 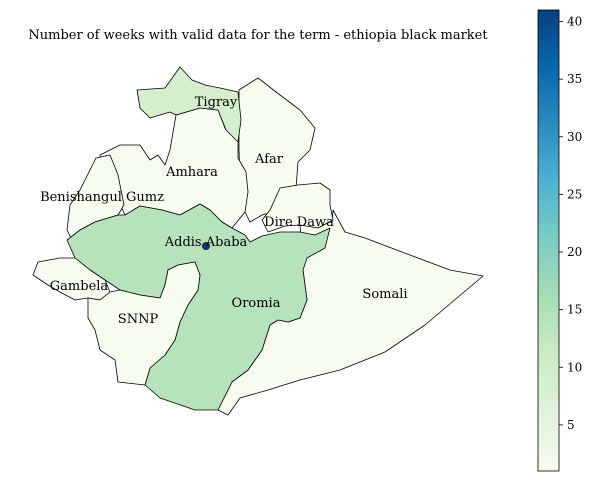 What do you see at coordinates (384, 294) in the screenshot?
I see `label-somali: Somali` at bounding box center [384, 294].